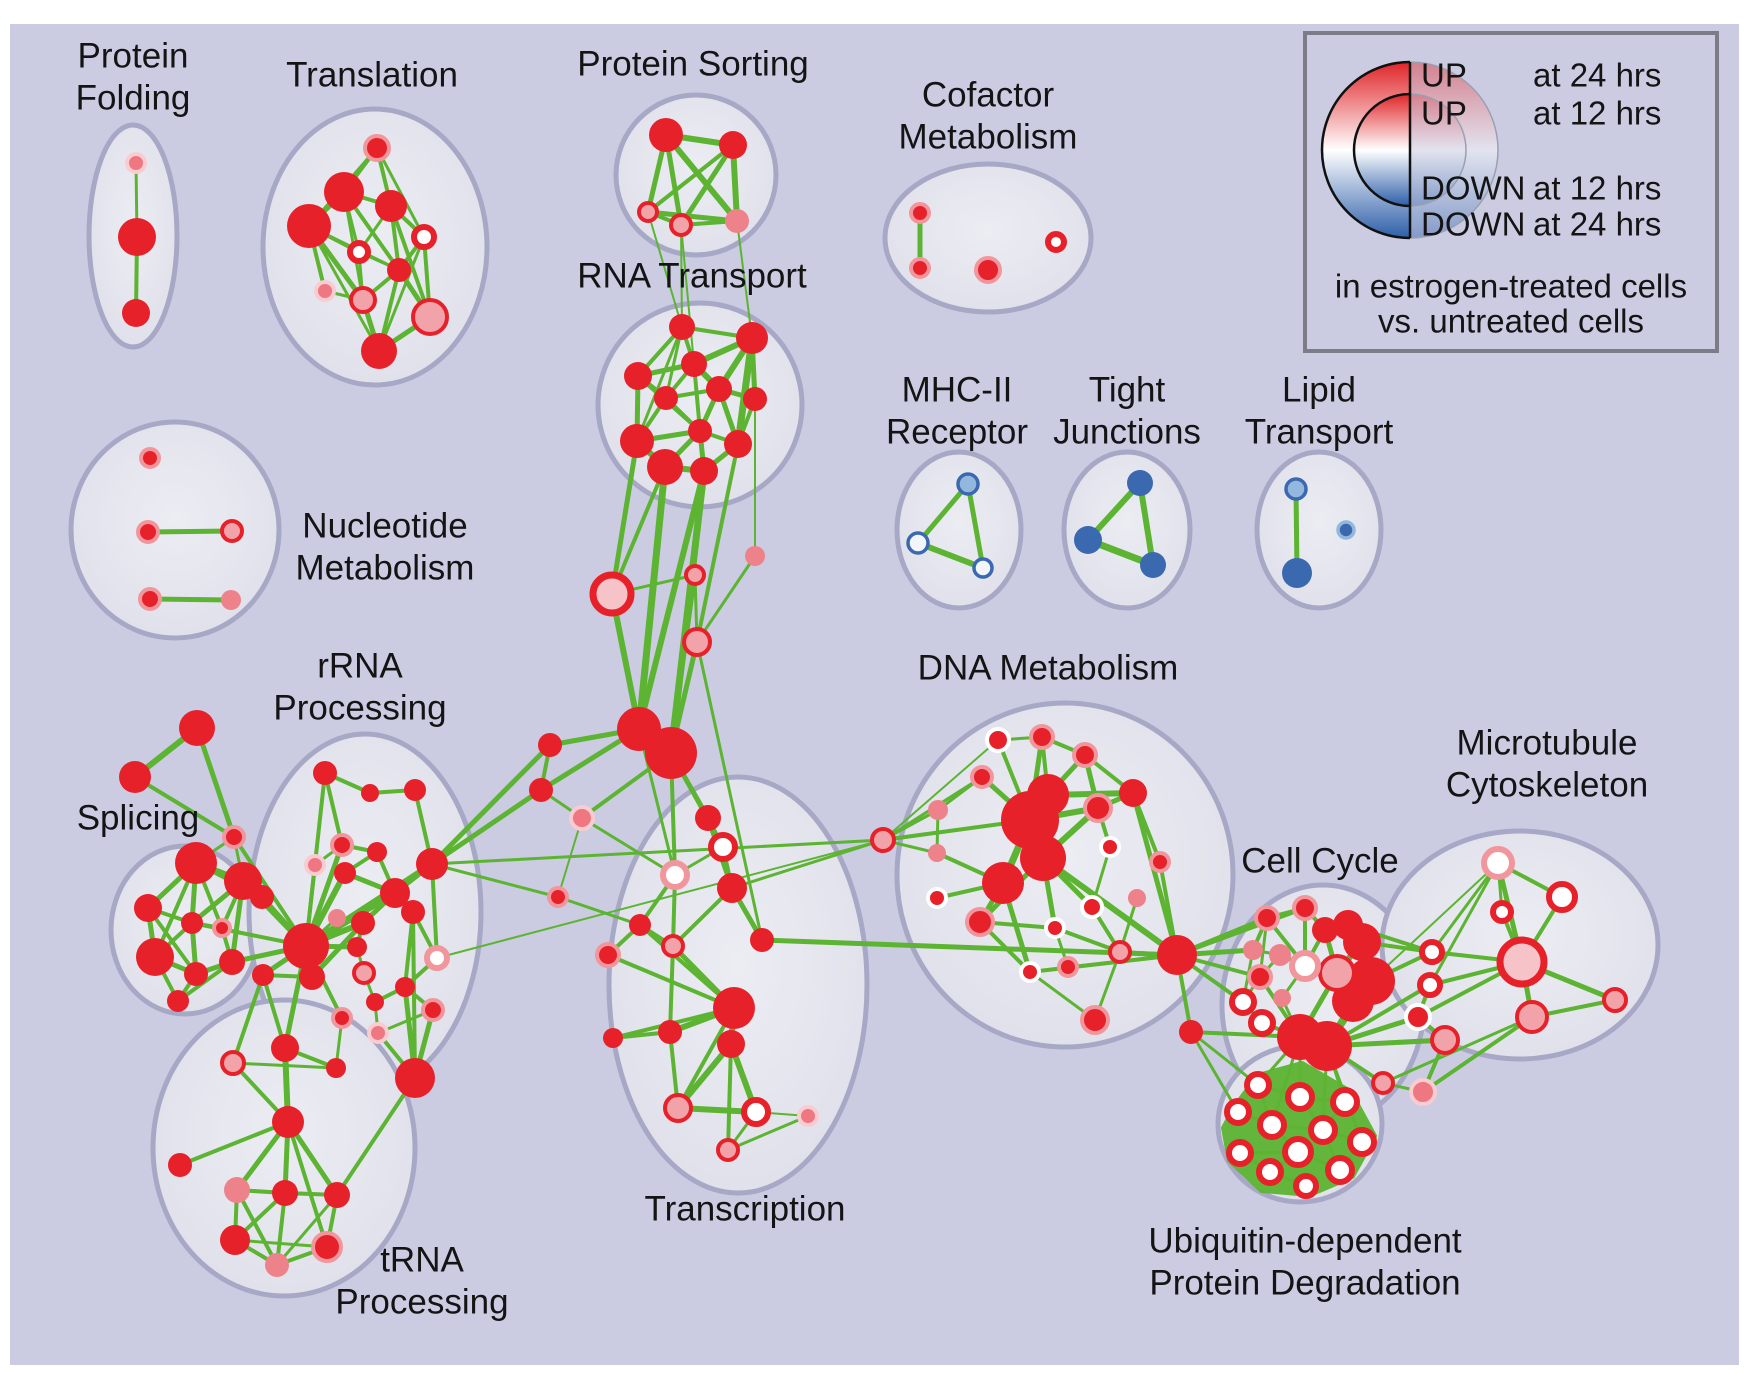 This screenshot has width=1750, height=1376. Describe the element at coordinates (988, 136) in the screenshot. I see `cluster-label-cofactor-metabolism: Metabolism` at that location.